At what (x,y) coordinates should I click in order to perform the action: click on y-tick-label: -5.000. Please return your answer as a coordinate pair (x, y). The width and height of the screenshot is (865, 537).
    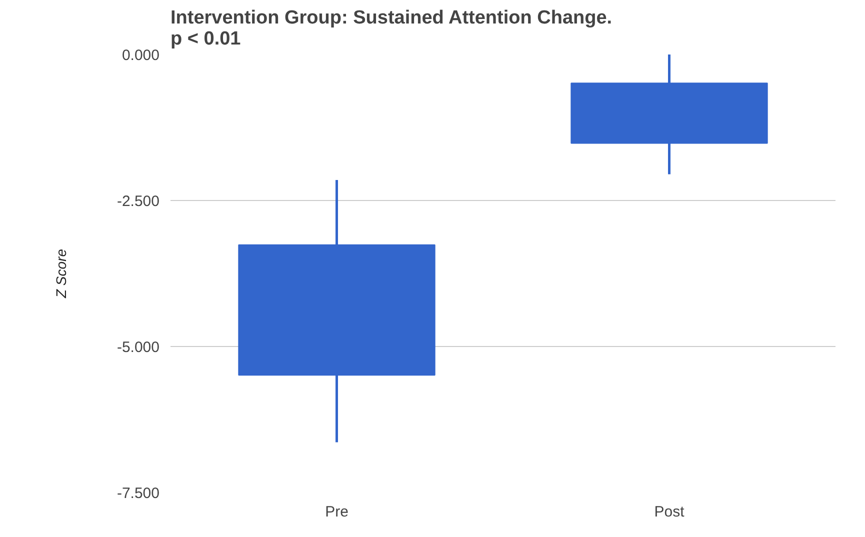
    Looking at the image, I should click on (138, 347).